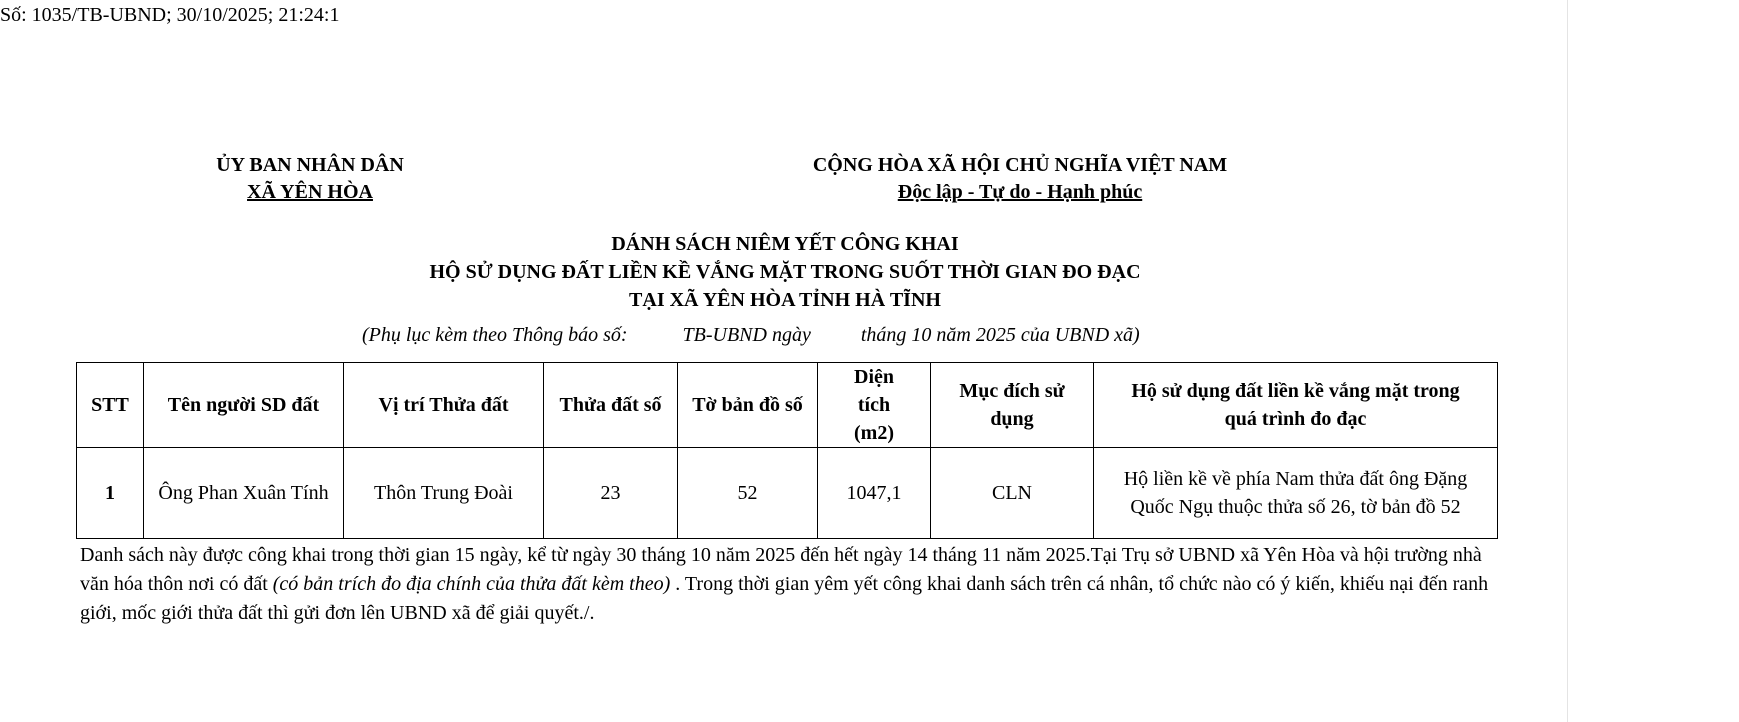  I want to click on cell-map-sheet: 52, so click(747, 493).